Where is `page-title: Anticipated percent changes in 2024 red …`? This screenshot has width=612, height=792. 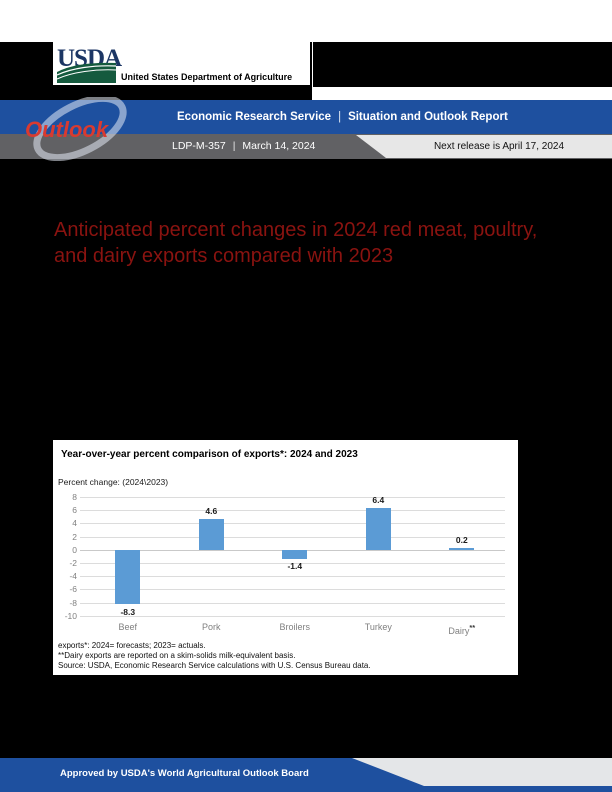 page-title: Anticipated percent changes in 2024 red … is located at coordinates (295, 243).